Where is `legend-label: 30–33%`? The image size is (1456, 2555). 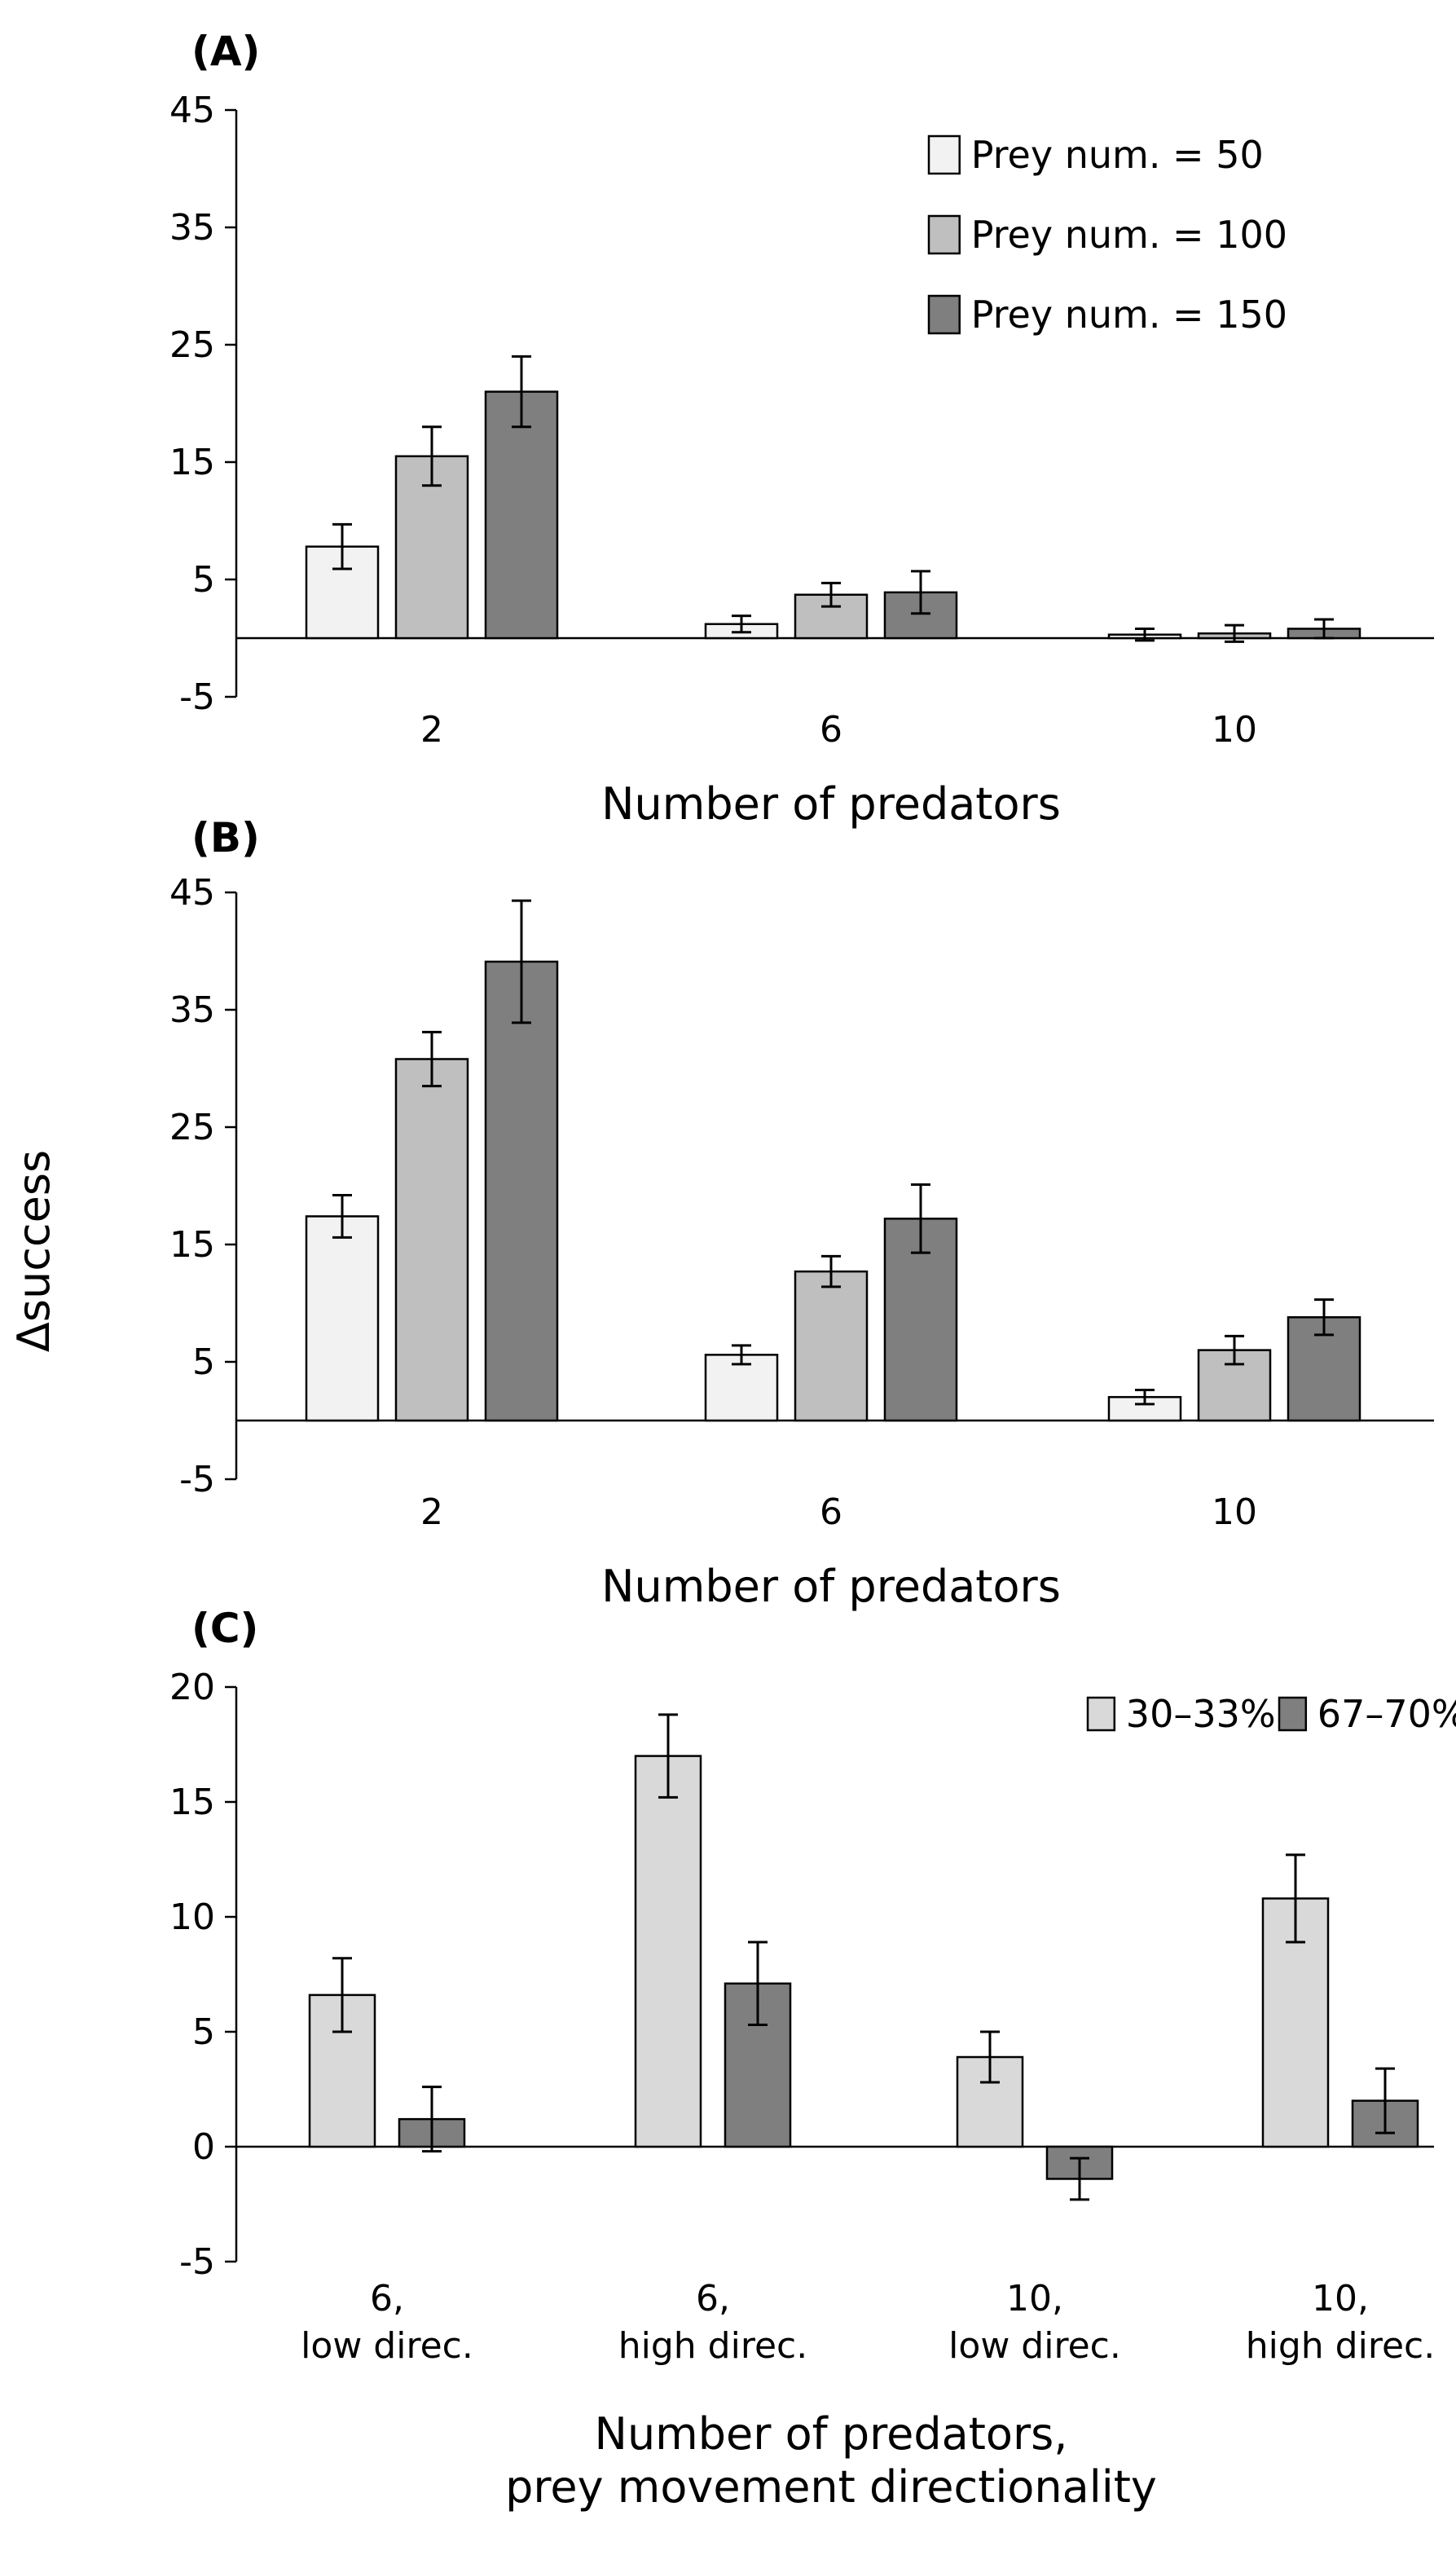
legend-label: 30–33% is located at coordinates (1201, 1714).